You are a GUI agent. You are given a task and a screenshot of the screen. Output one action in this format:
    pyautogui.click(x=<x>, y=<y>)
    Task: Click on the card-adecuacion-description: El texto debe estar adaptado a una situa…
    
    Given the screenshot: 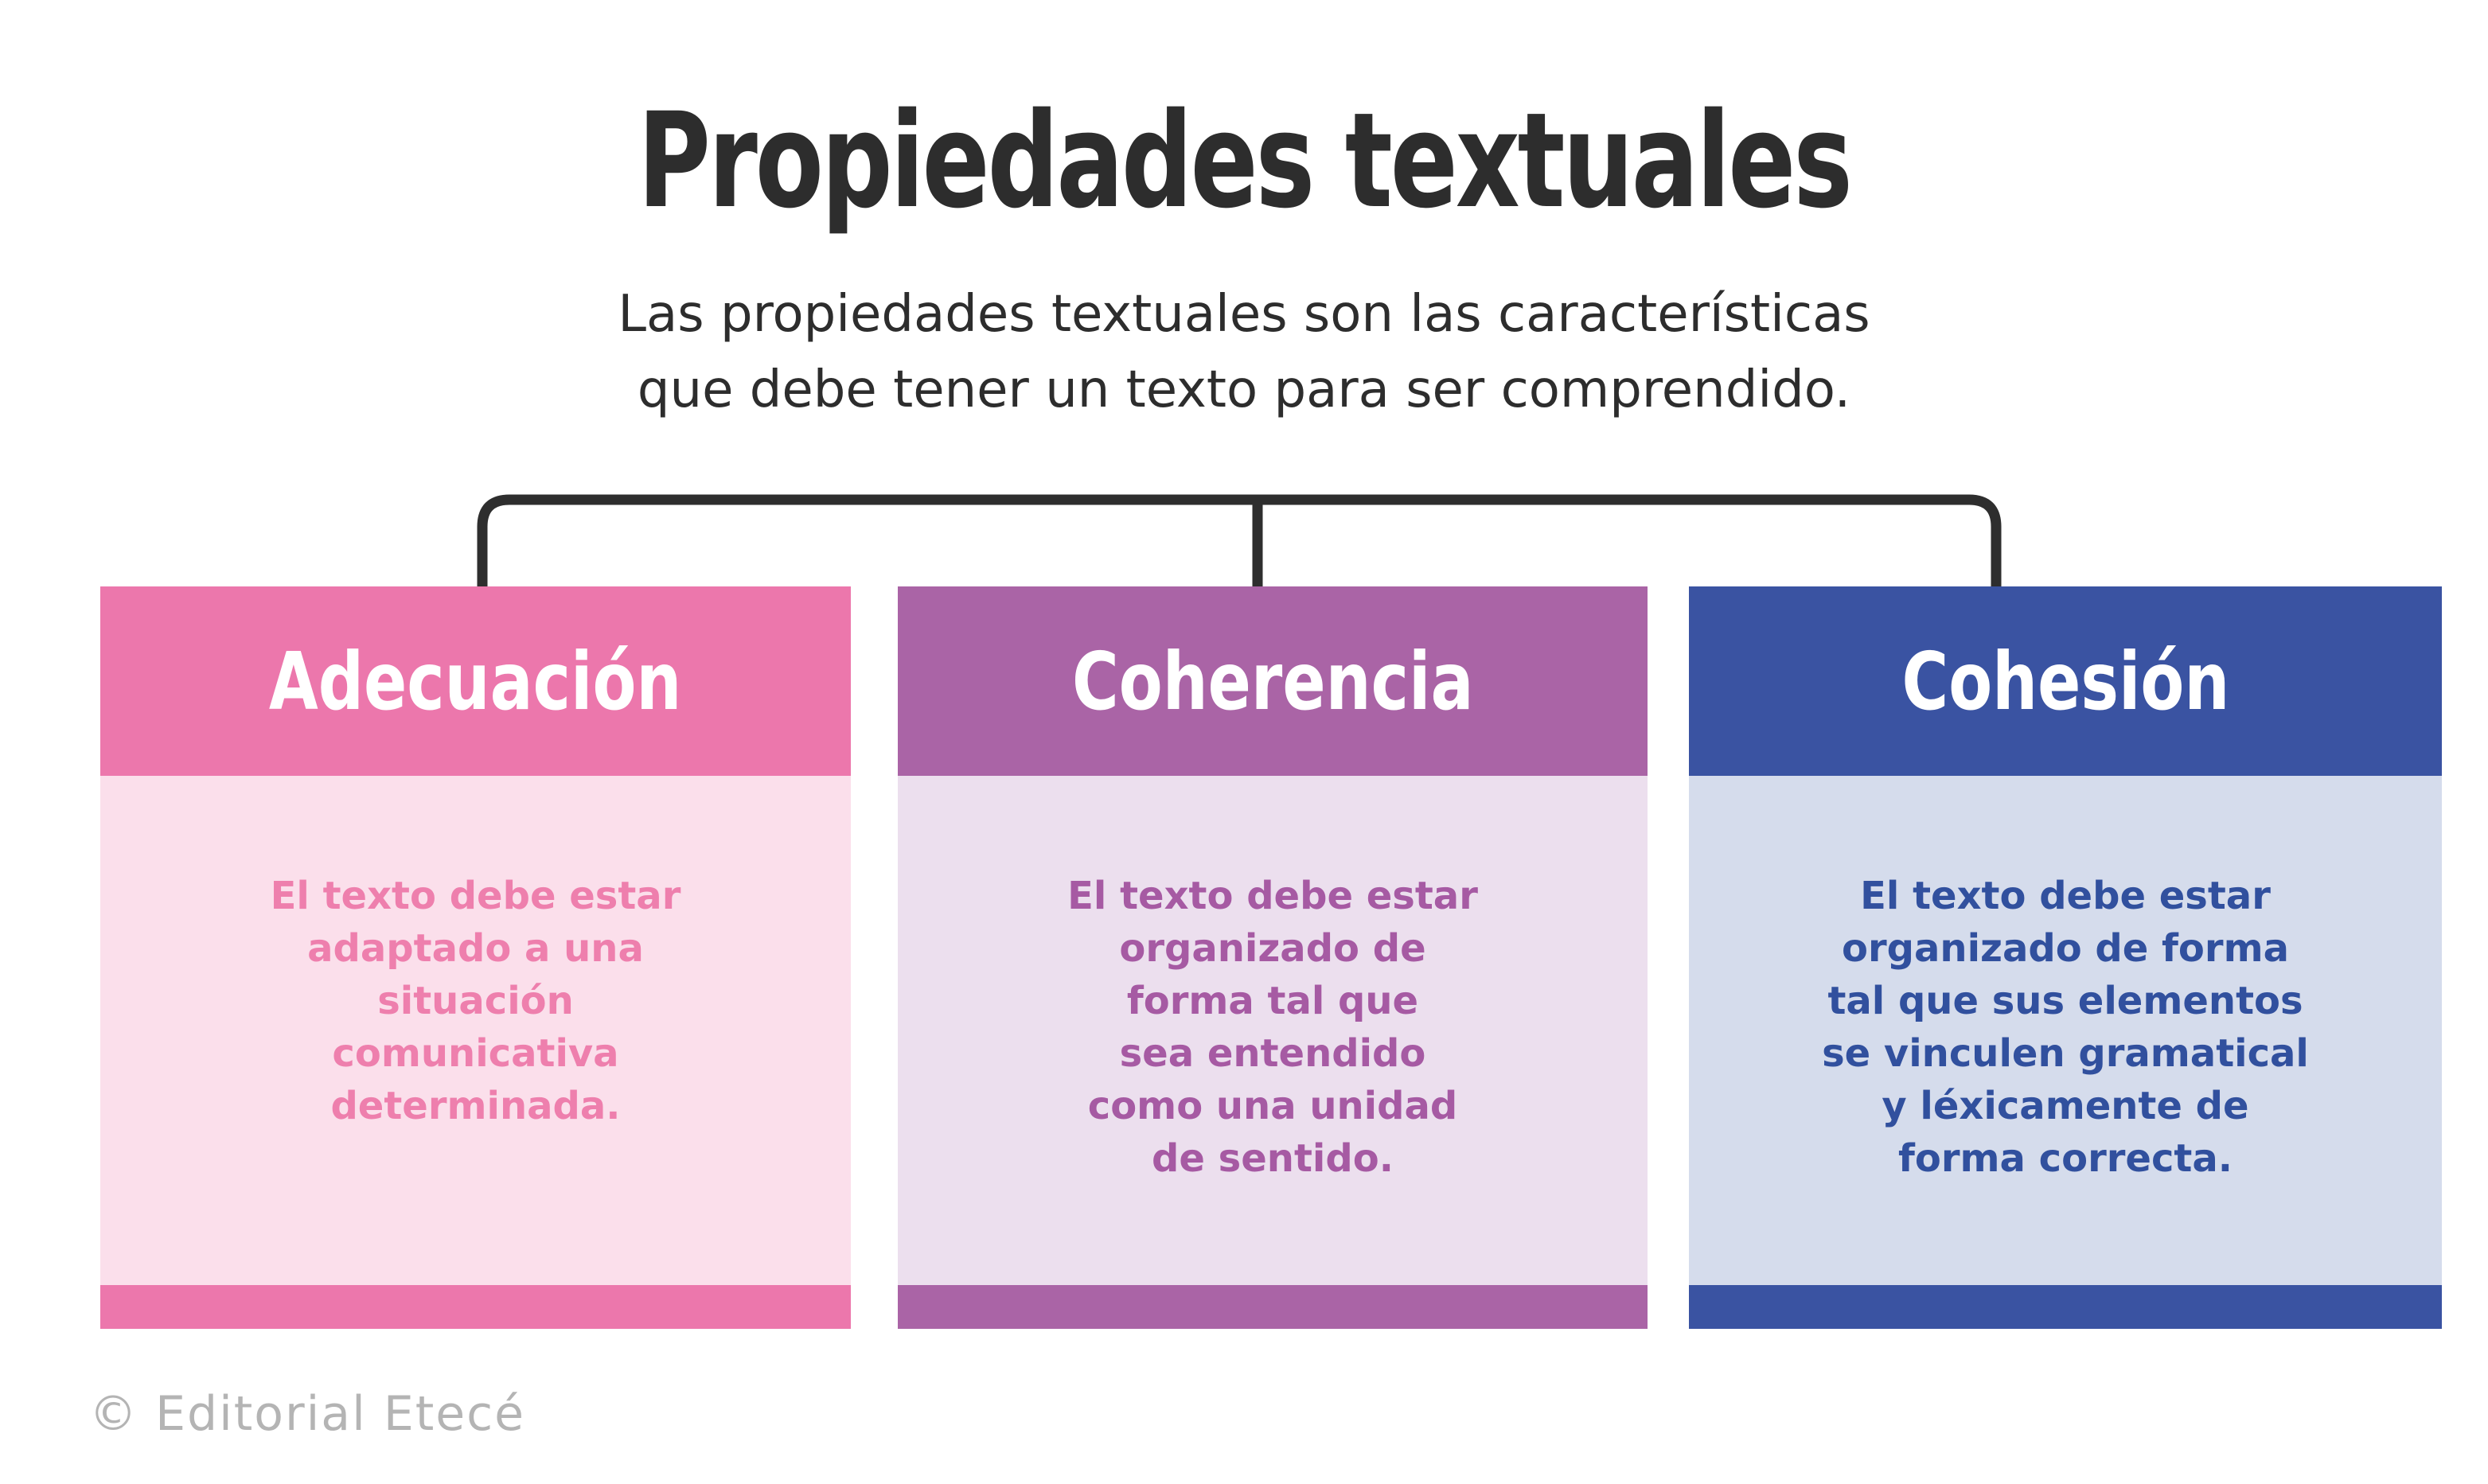 What is the action you would take?
    pyautogui.click(x=475, y=1001)
    